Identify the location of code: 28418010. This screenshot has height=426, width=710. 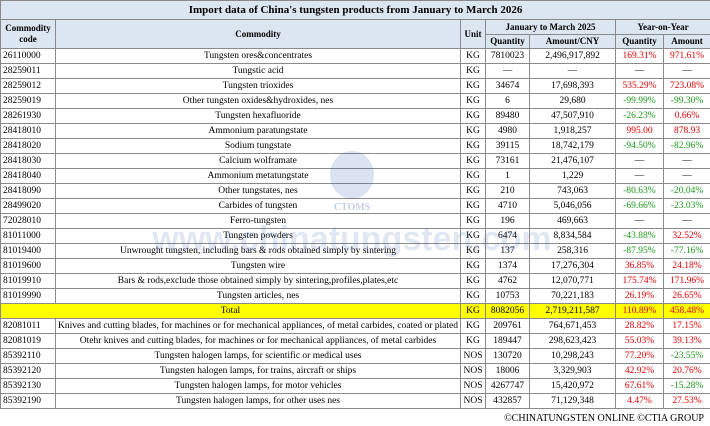
(28, 131).